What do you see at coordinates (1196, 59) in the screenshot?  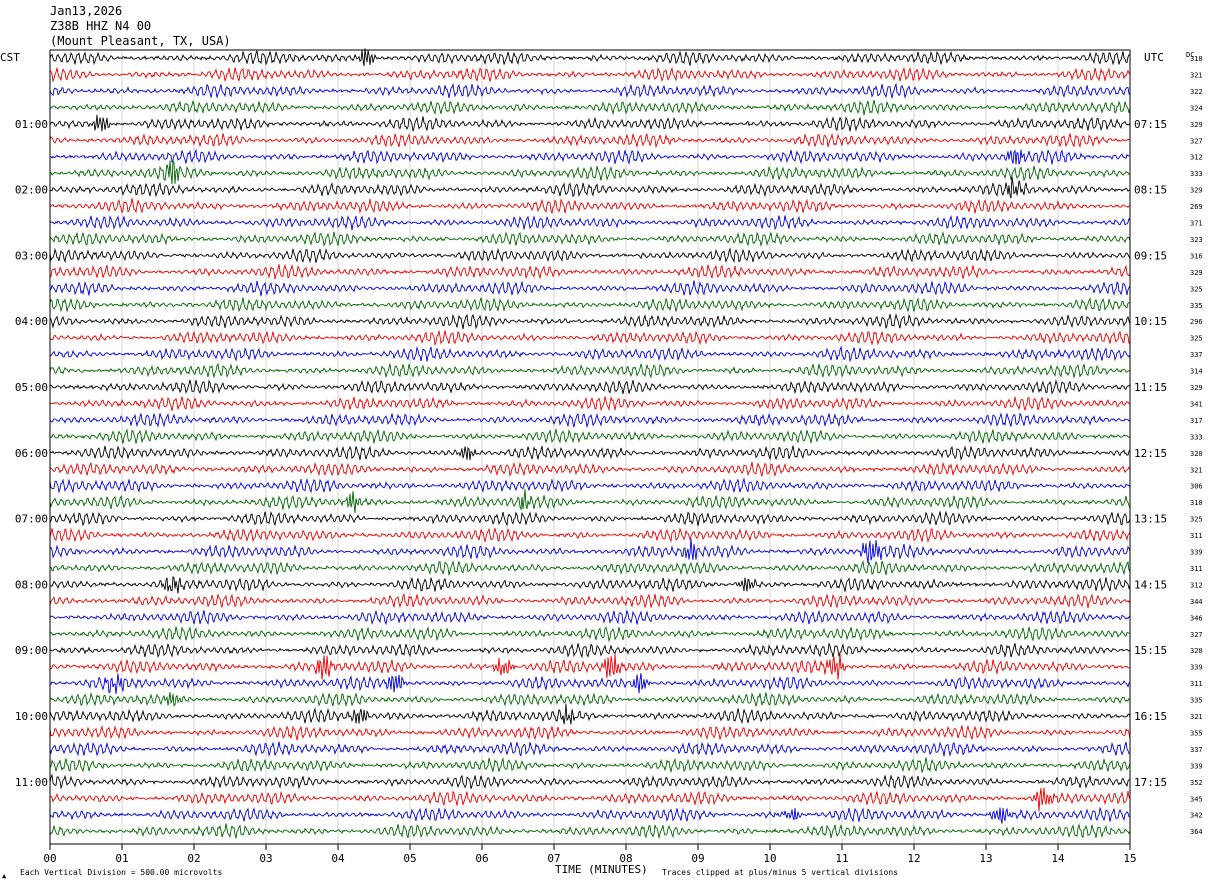 I see `dc-value: 318` at bounding box center [1196, 59].